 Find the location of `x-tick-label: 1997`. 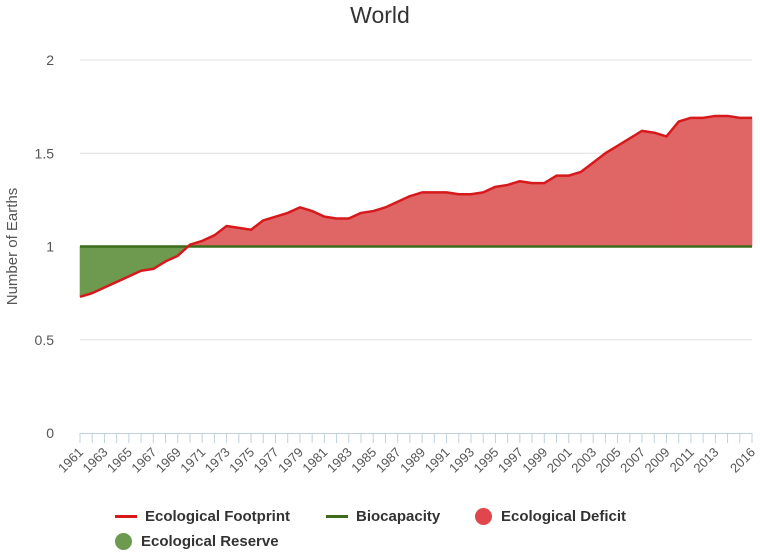

x-tick-label: 1997 is located at coordinates (510, 460).